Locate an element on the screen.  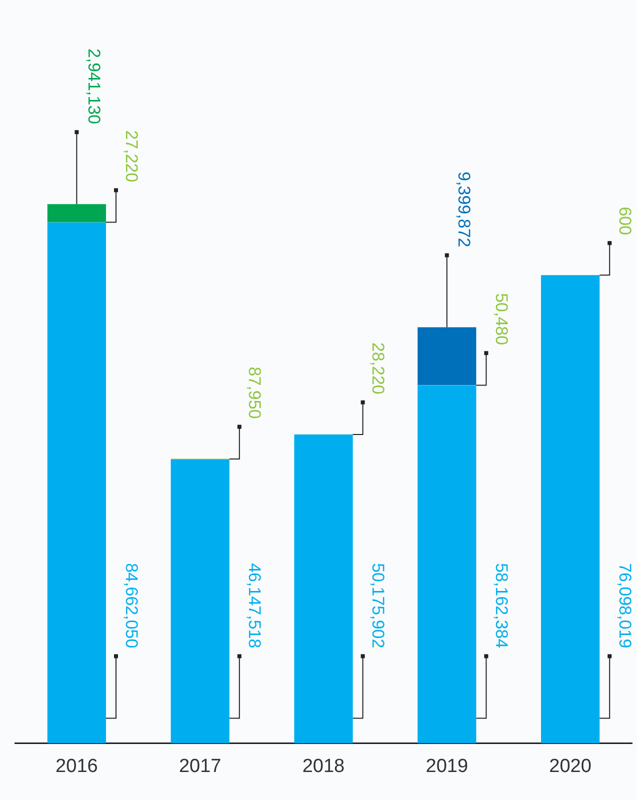
data-label: 50,175,902 is located at coordinates (378, 605).